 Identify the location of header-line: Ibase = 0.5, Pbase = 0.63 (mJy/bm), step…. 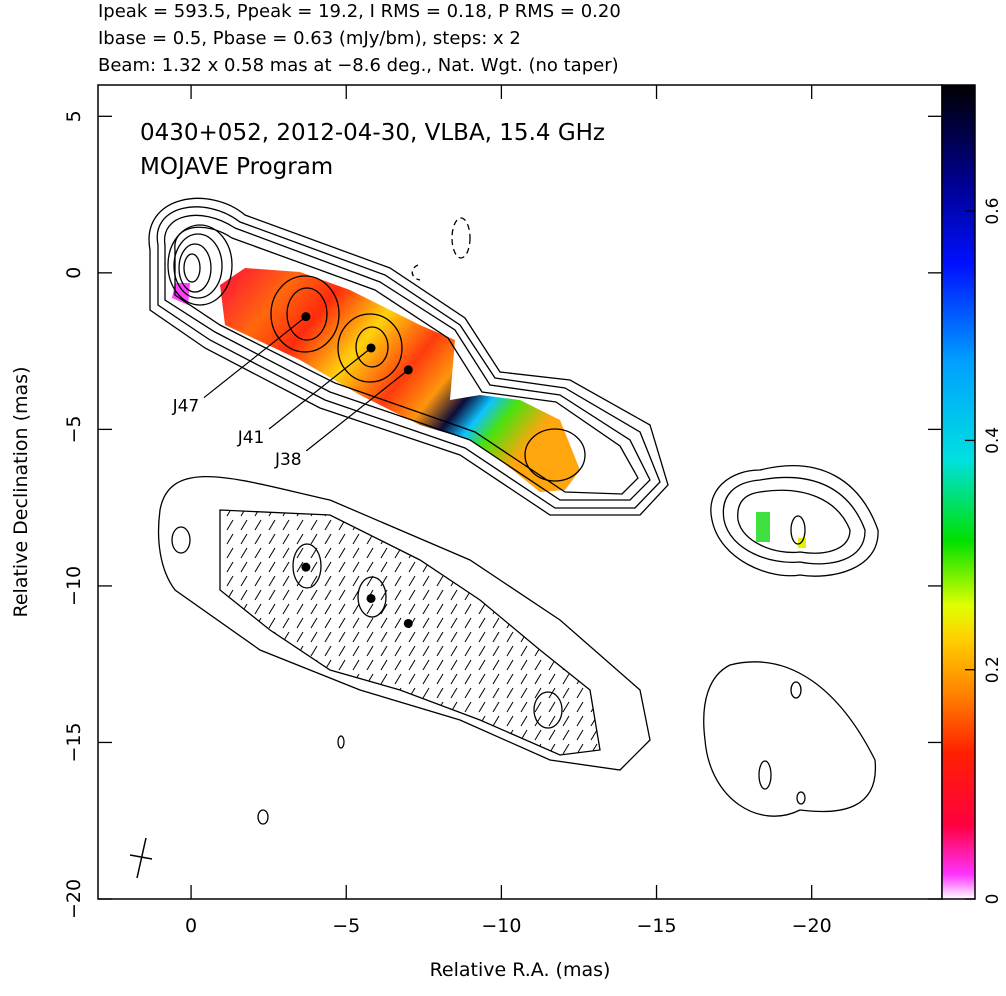
(309, 38).